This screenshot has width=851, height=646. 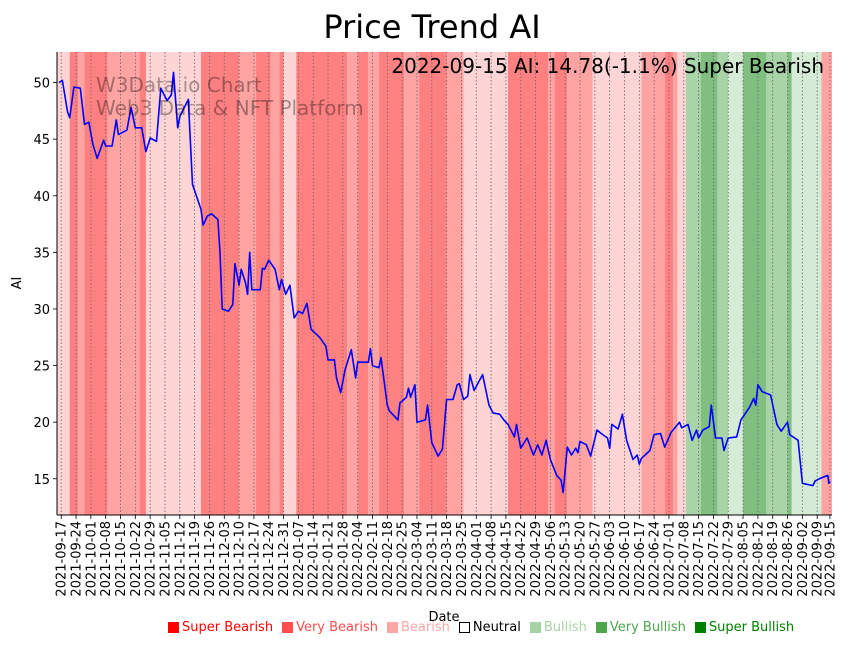 I want to click on legend-label: Super Bullish, so click(x=751, y=627).